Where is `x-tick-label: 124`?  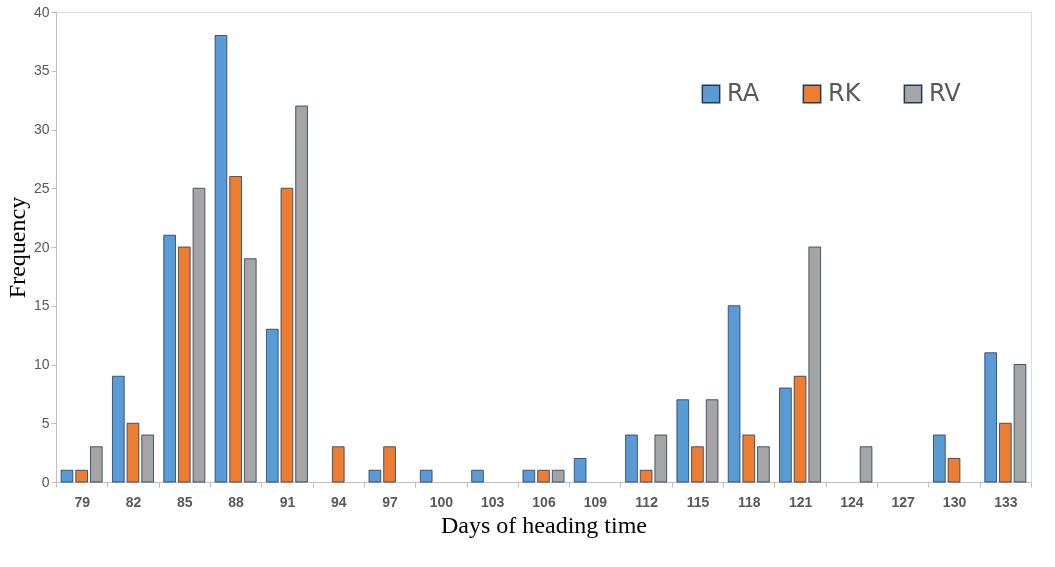 x-tick-label: 124 is located at coordinates (852, 501).